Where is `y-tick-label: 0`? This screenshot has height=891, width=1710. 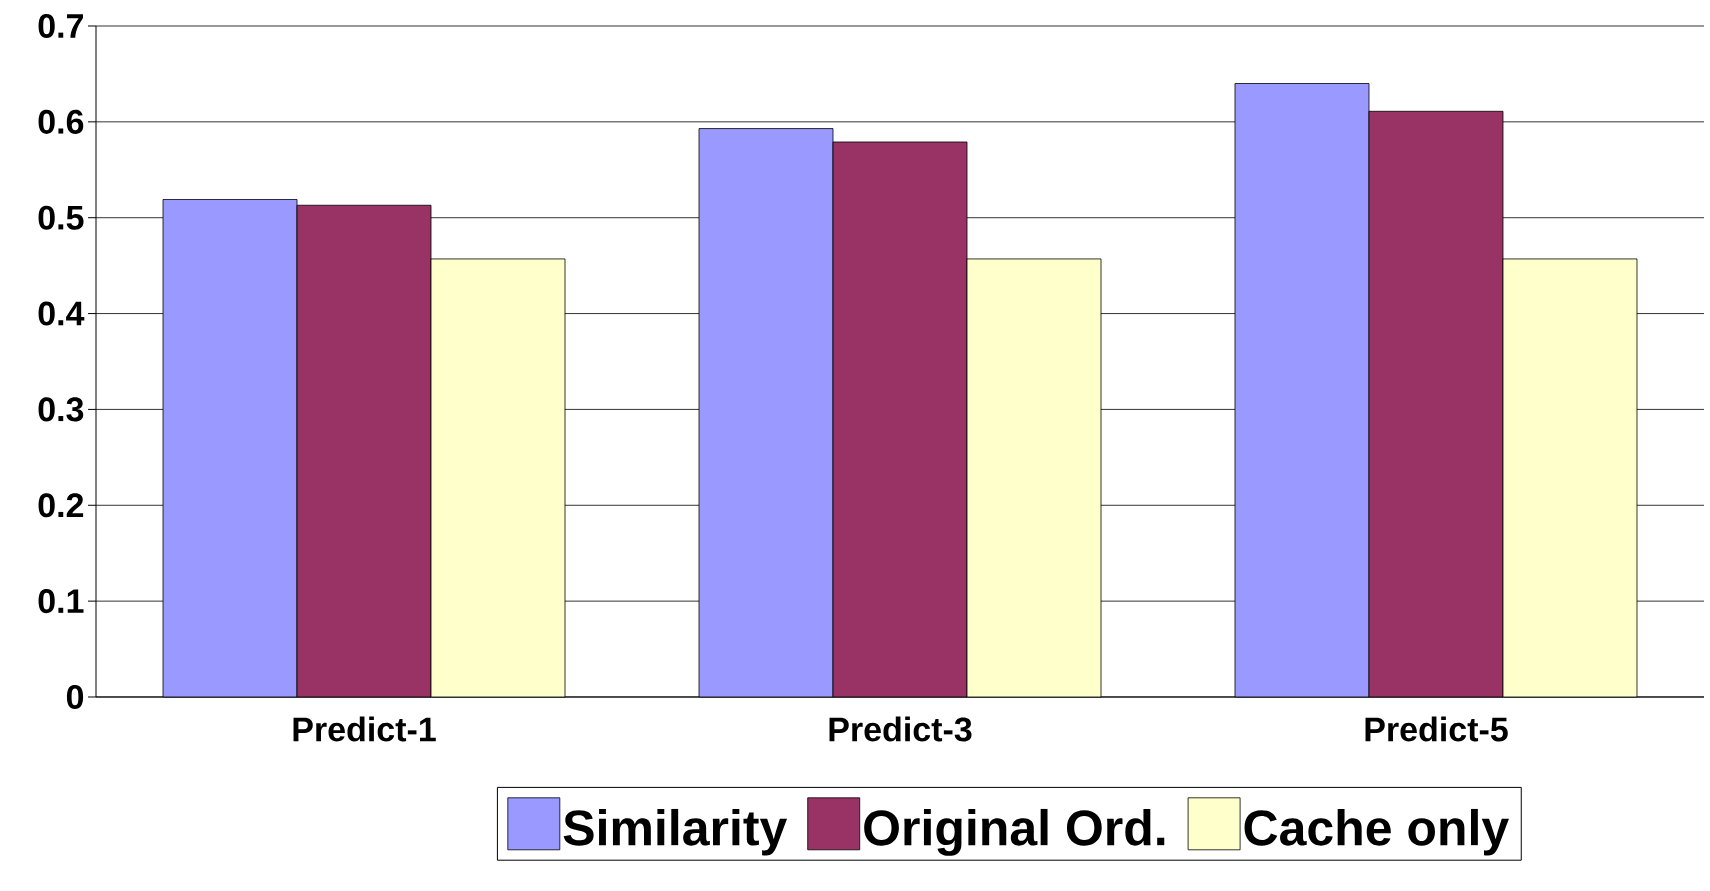 y-tick-label: 0 is located at coordinates (75, 697).